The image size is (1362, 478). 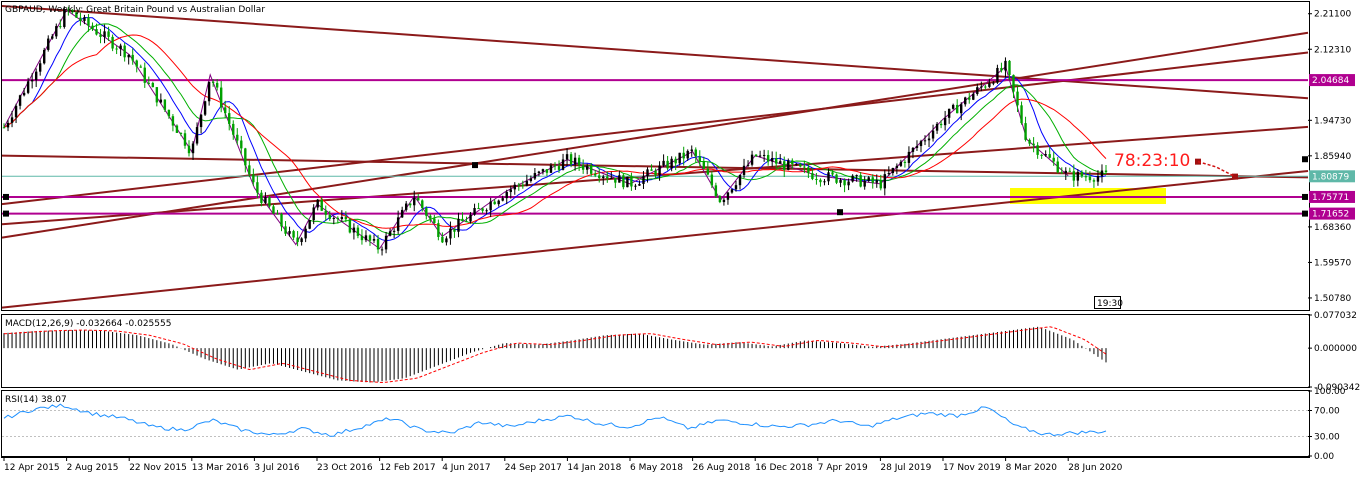 What do you see at coordinates (1332, 15) in the screenshot?
I see `y-tick-label: 2.21100` at bounding box center [1332, 15].